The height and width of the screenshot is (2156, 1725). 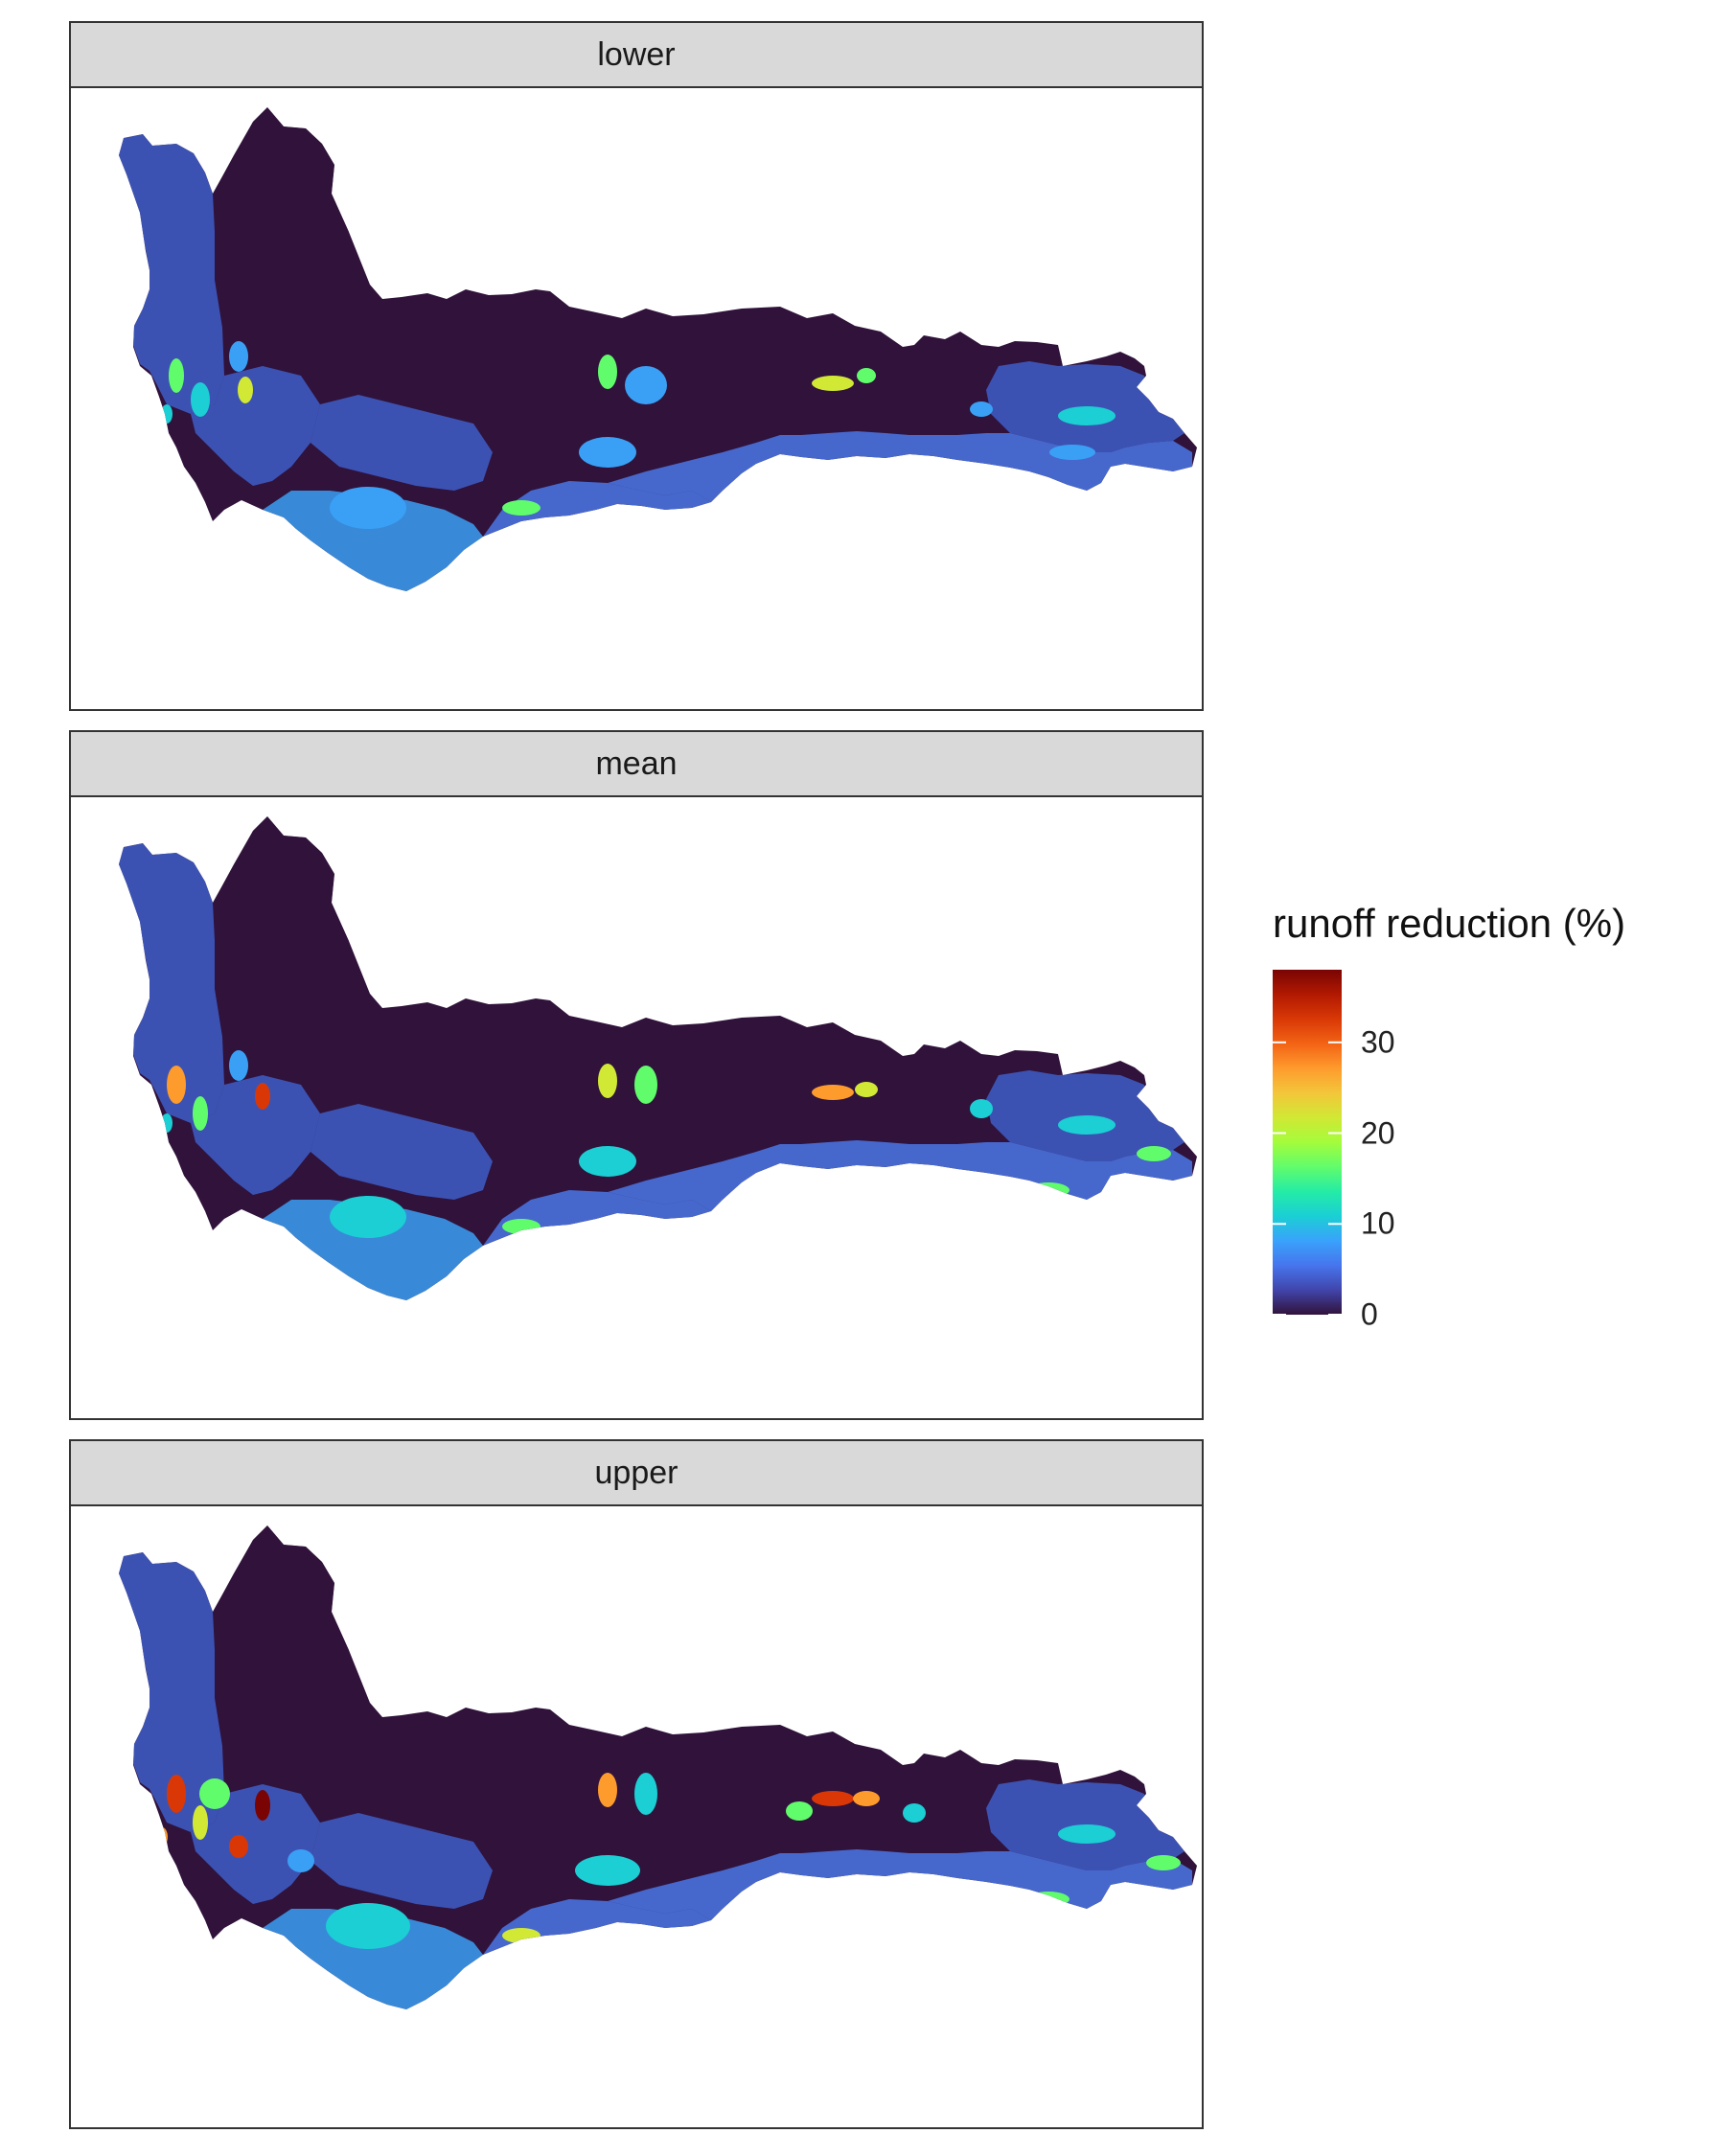 I want to click on colorbar-gradient, so click(x=1307, y=1142).